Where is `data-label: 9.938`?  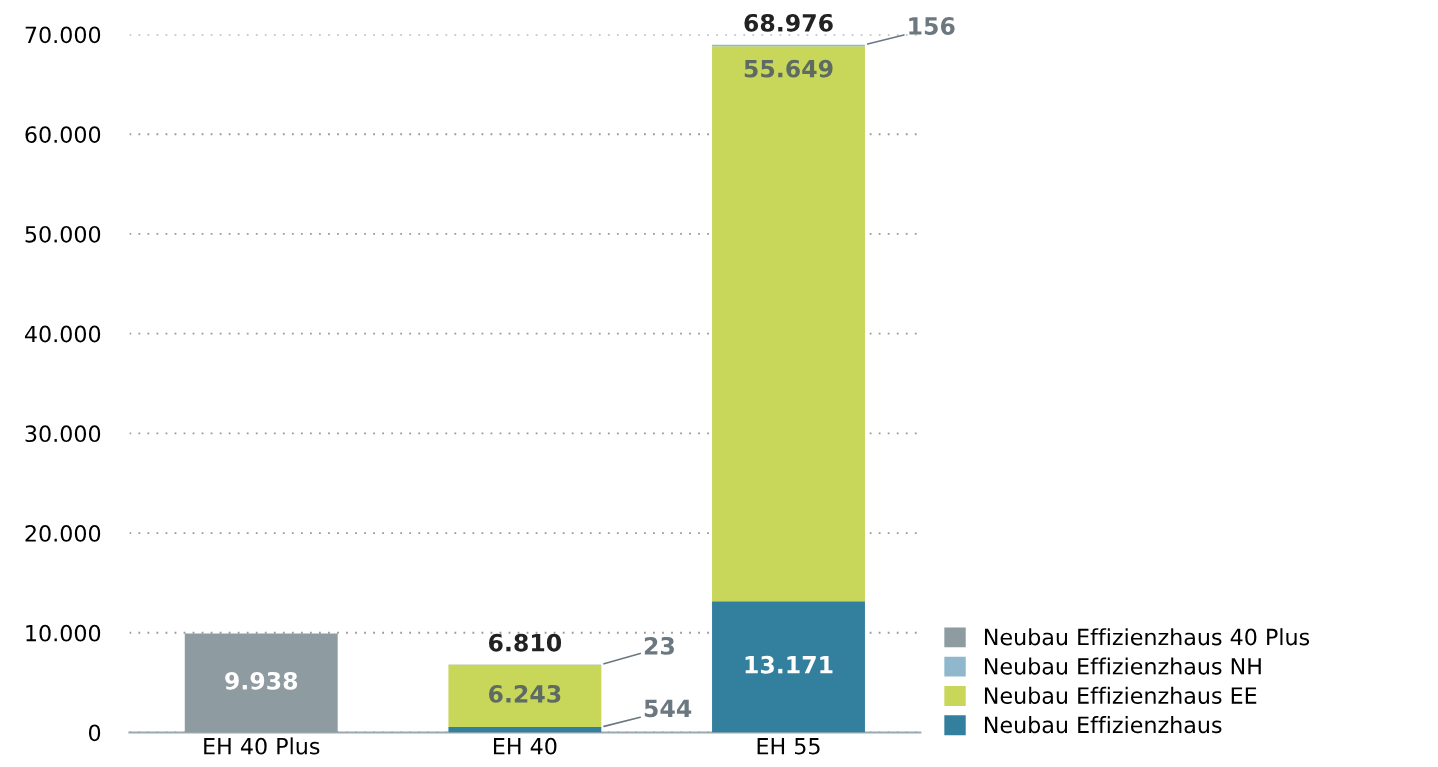
data-label: 9.938 is located at coordinates (261, 680).